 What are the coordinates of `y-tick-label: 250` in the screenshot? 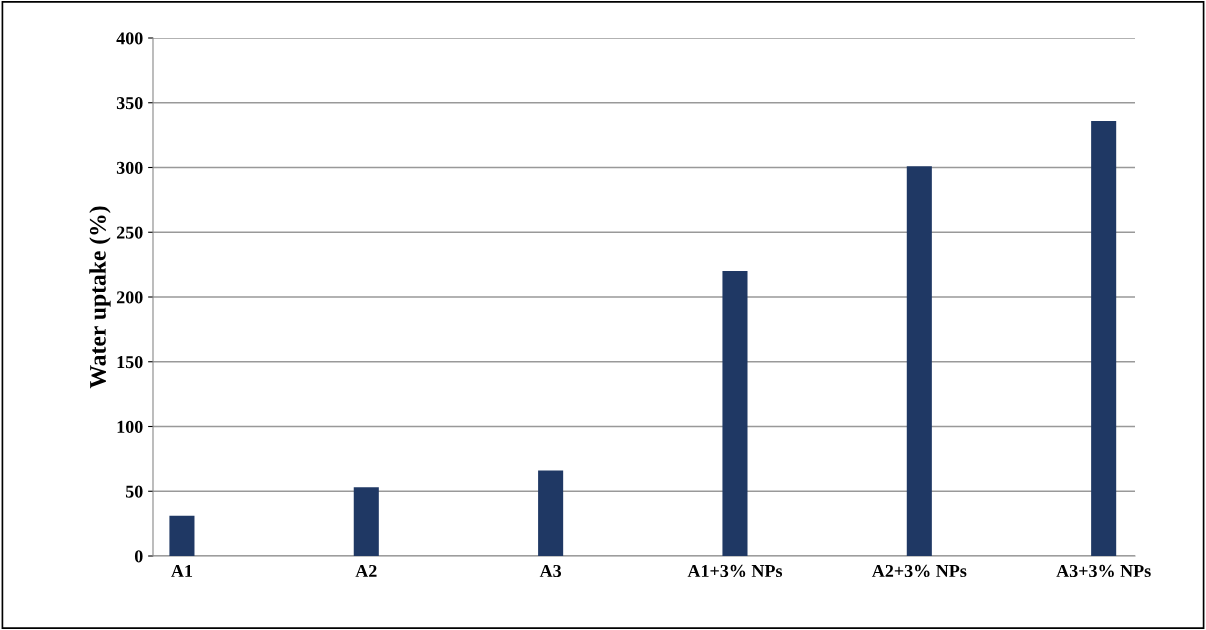 It's located at (129, 232).